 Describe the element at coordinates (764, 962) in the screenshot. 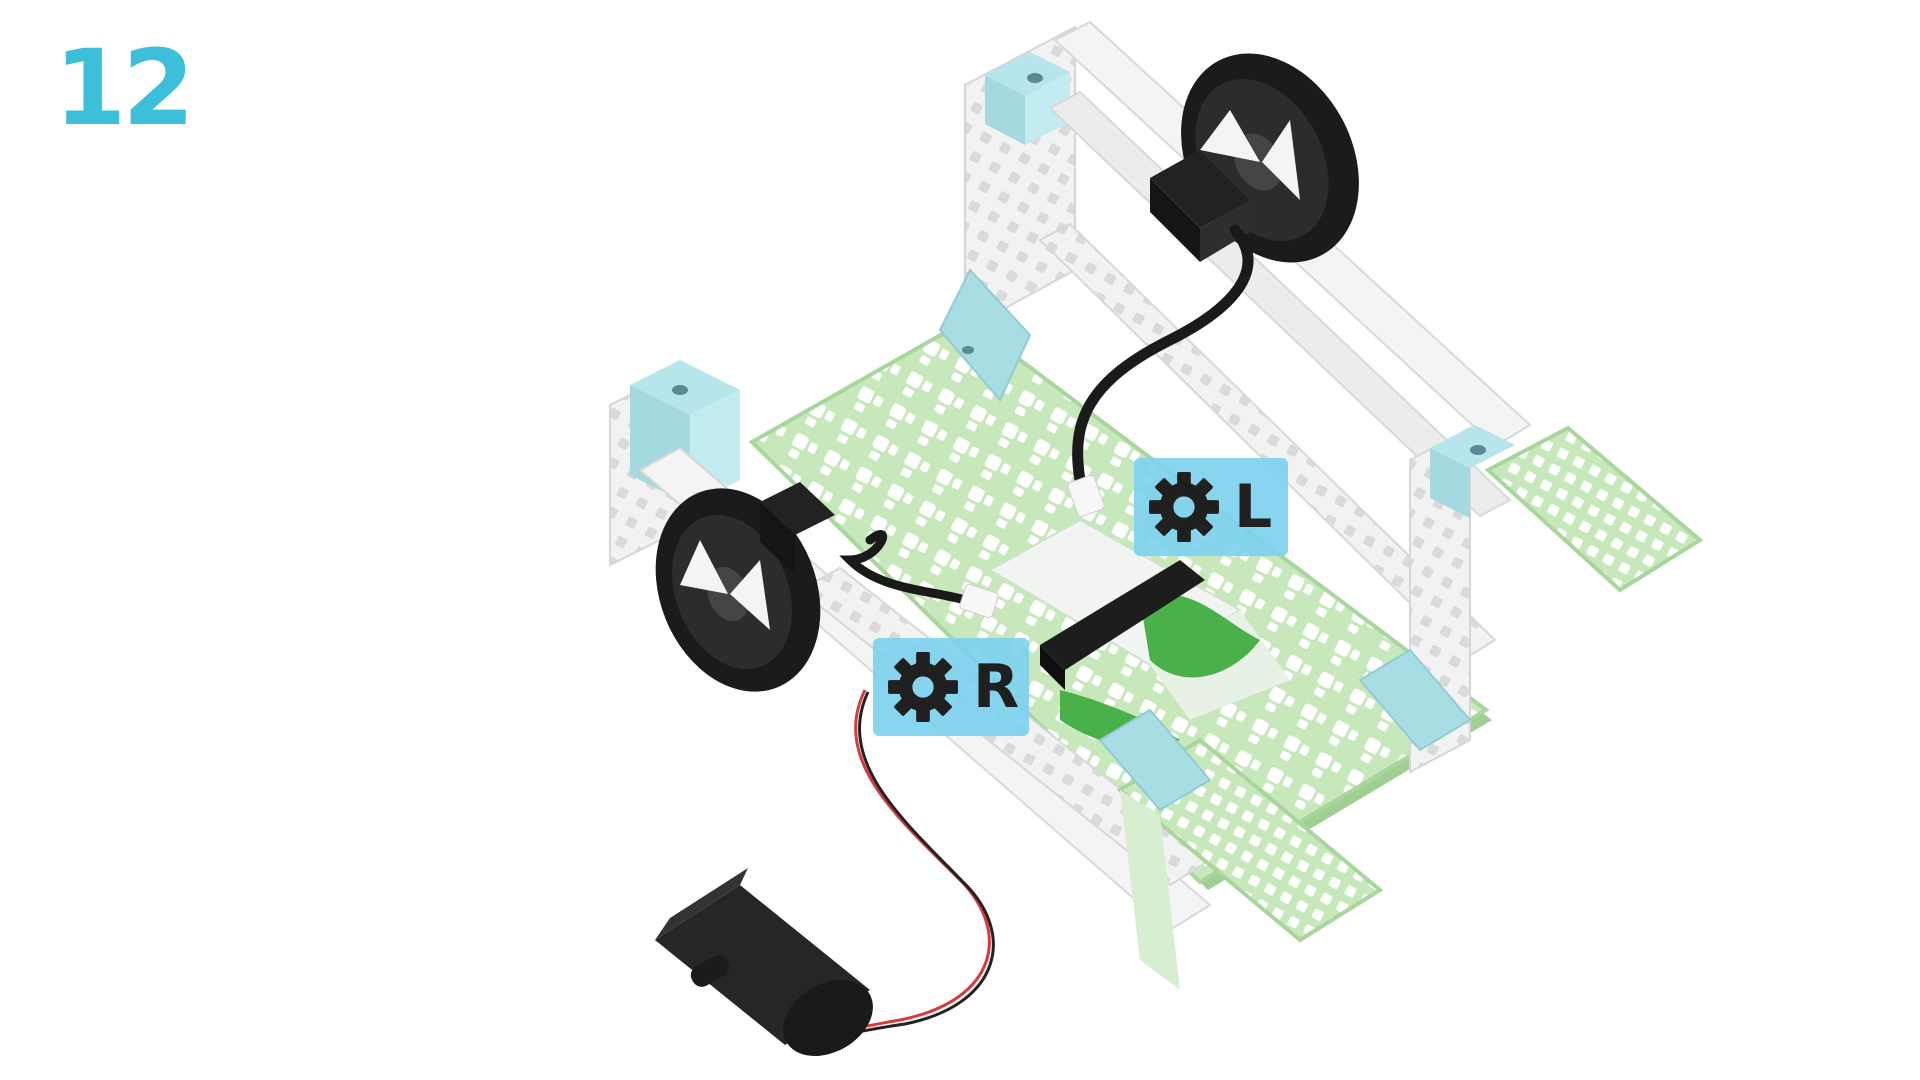

I see `loose-motor` at that location.